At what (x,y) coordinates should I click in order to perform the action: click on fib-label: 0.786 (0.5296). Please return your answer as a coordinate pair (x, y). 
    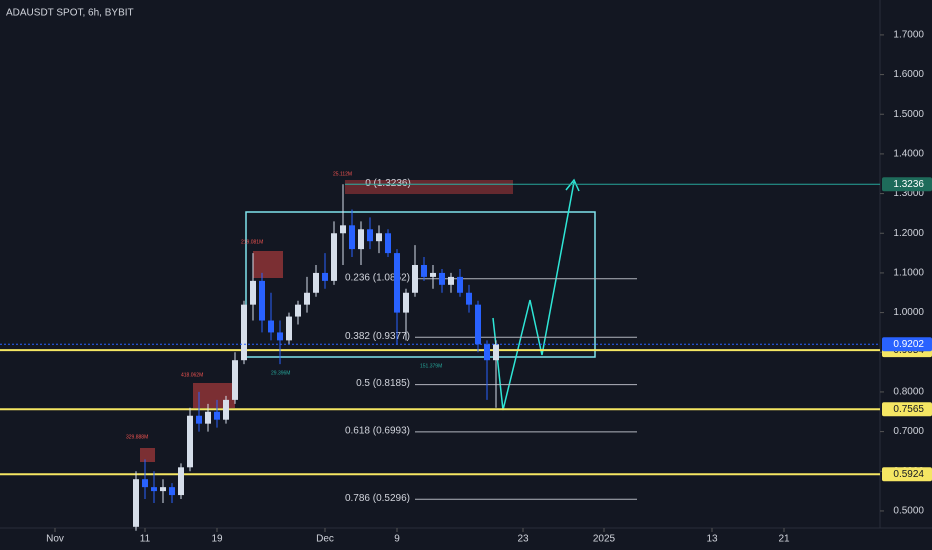
    Looking at the image, I should click on (377, 498).